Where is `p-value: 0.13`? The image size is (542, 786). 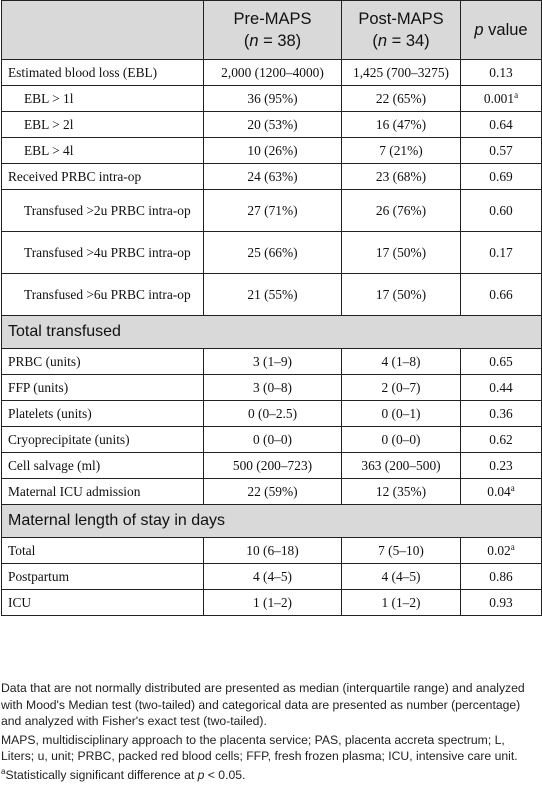 p-value: 0.13 is located at coordinates (501, 72).